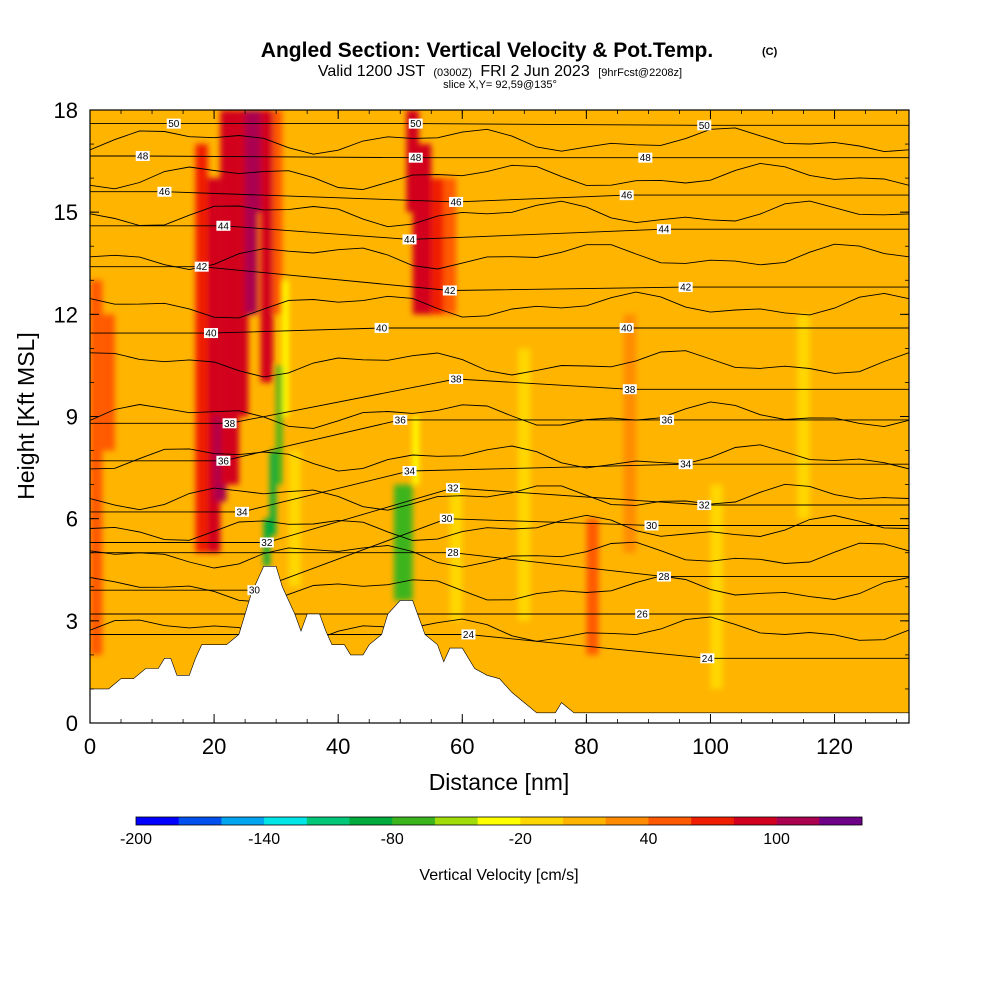 The width and height of the screenshot is (1000, 1000). What do you see at coordinates (90, 746) in the screenshot?
I see `x-tick-label: 0` at bounding box center [90, 746].